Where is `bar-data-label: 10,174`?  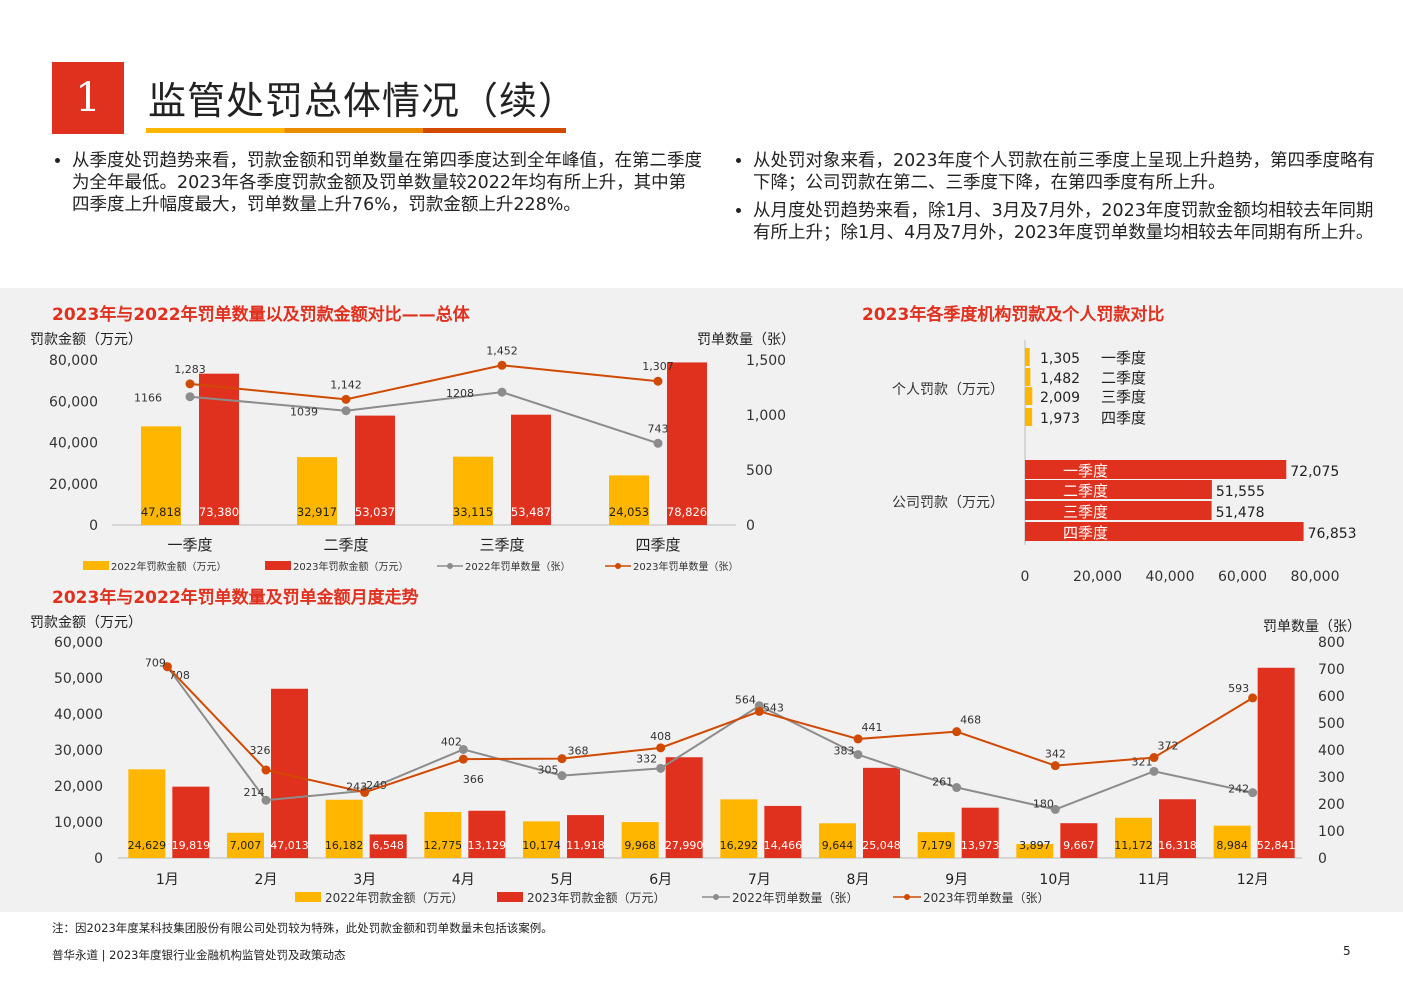
bar-data-label: 10,174 is located at coordinates (541, 845).